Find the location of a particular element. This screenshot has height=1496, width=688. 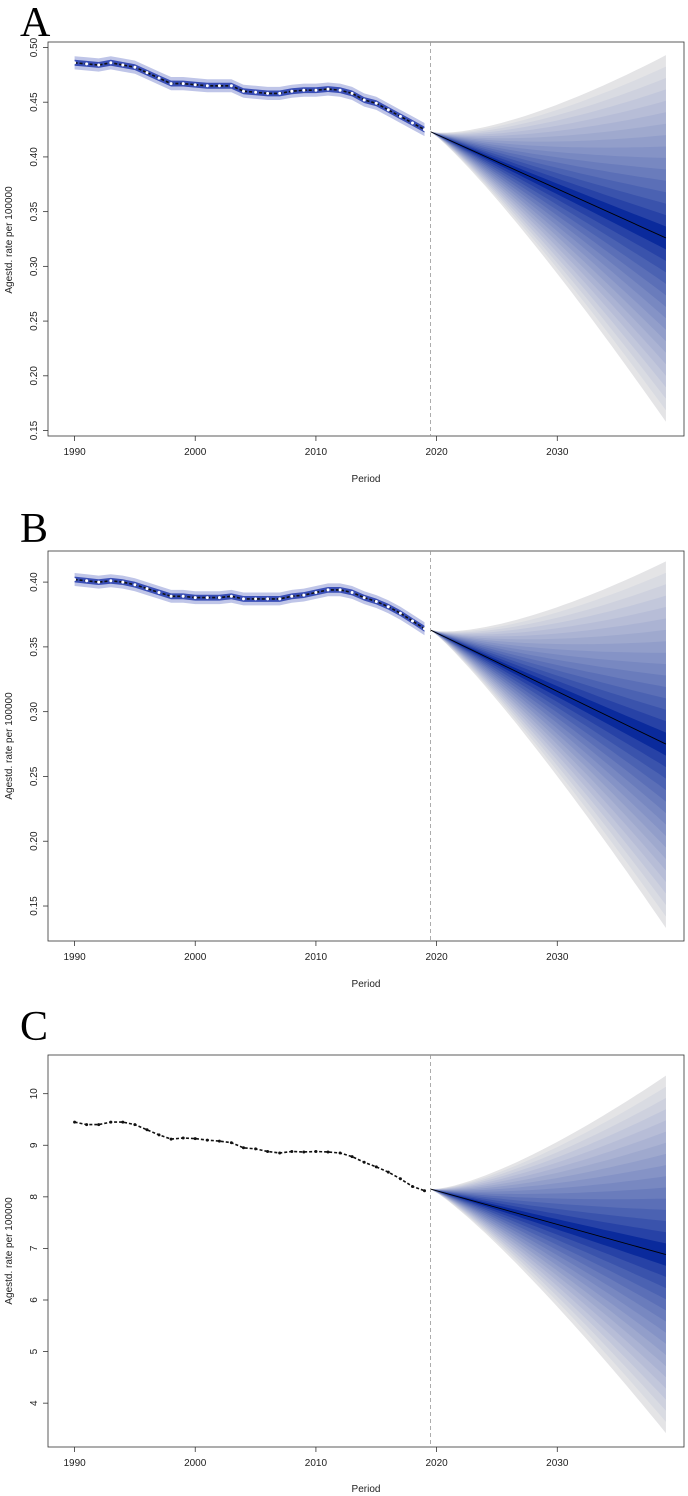

observed-point-a-2012 is located at coordinates (340, 90).